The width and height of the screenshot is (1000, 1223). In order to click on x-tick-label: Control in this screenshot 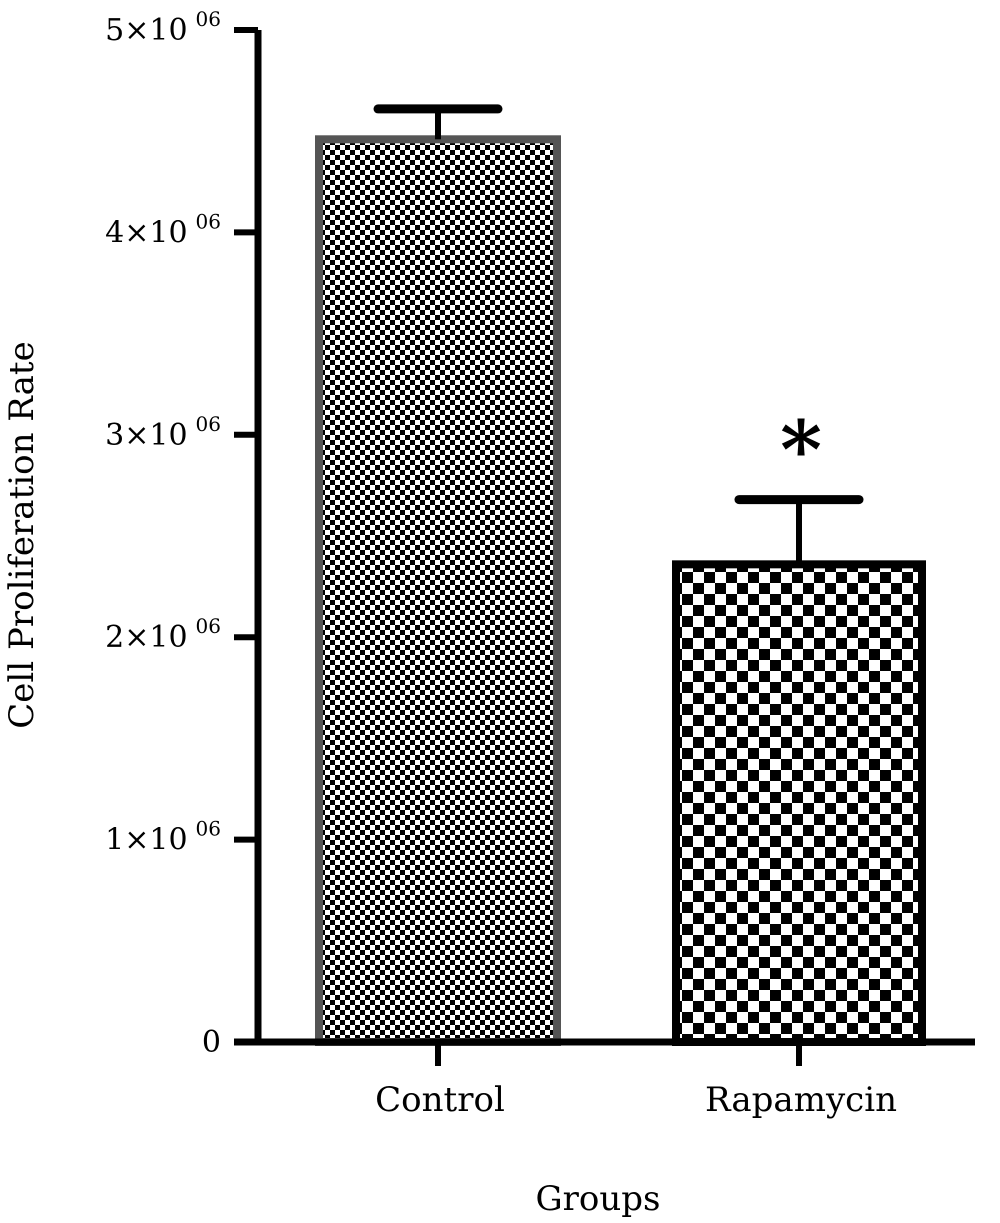, I will do `click(440, 1100)`.